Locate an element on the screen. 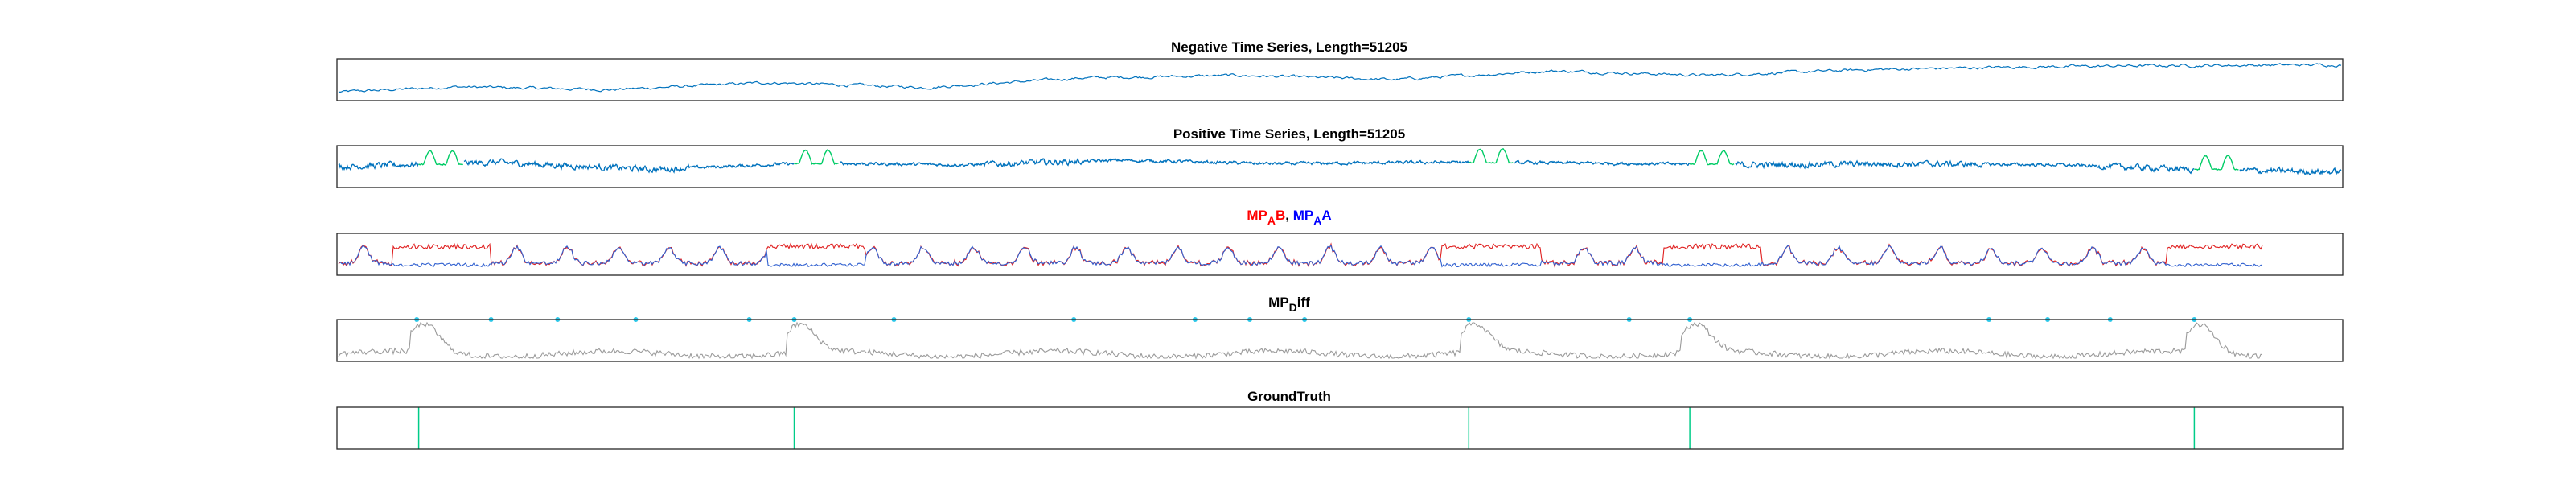 The height and width of the screenshot is (503, 2576). title-part-2: B is located at coordinates (1280, 215).